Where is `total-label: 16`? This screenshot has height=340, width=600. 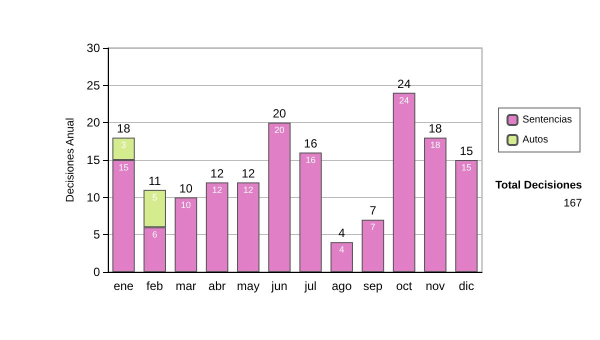 total-label: 16 is located at coordinates (311, 143).